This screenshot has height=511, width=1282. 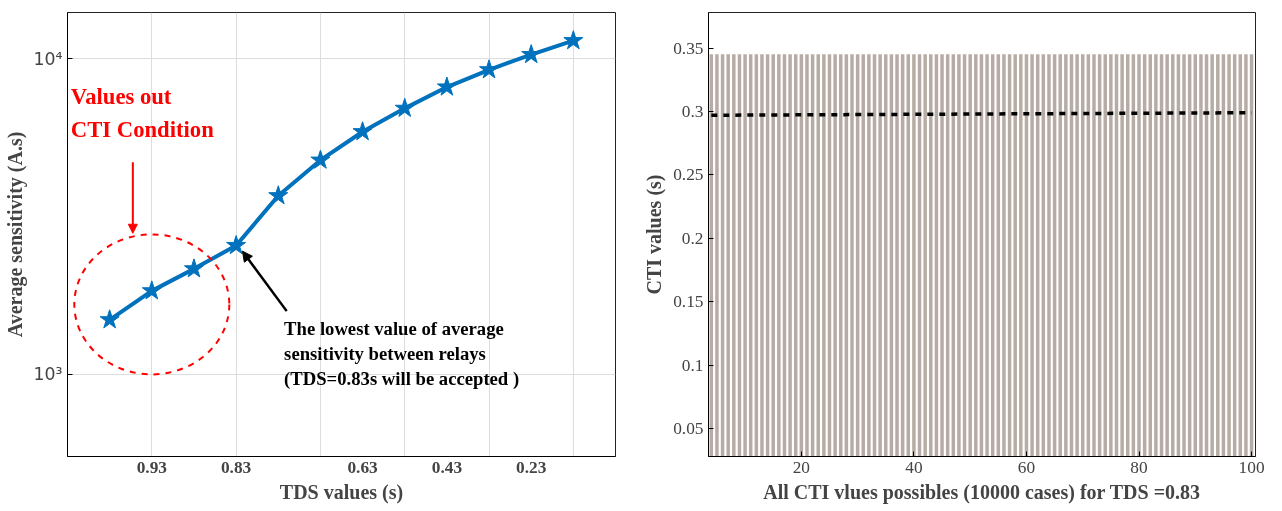 I want to click on x-tick-label: 100, so click(x=1251, y=467).